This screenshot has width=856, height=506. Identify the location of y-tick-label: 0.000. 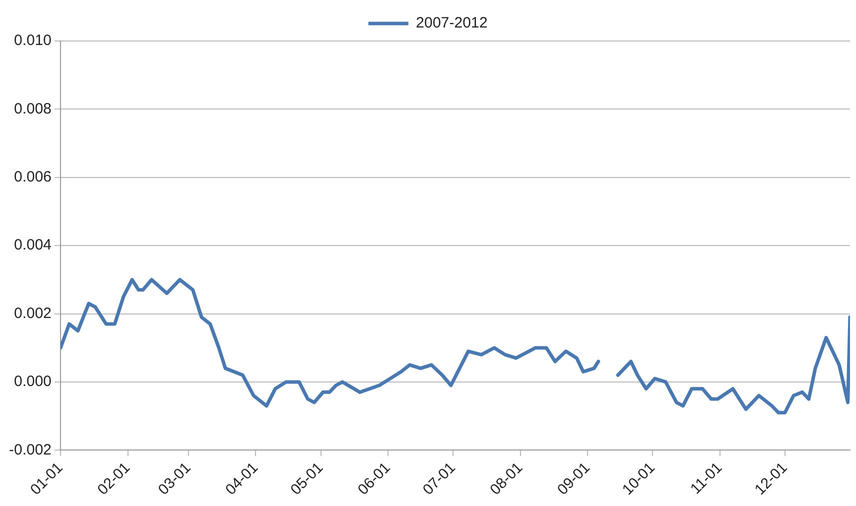
(33, 381).